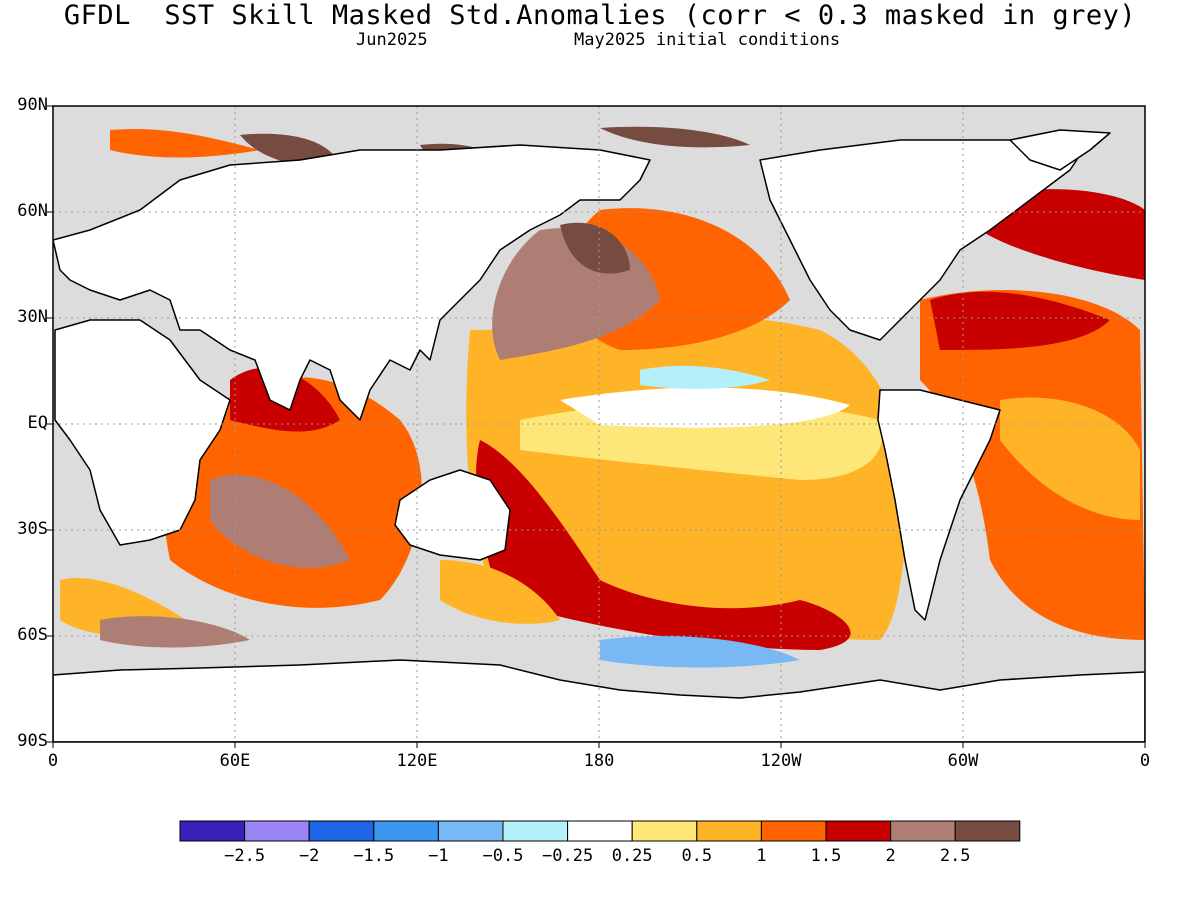 The height and width of the screenshot is (900, 1200). Describe the element at coordinates (392, 40) in the screenshot. I see `forecast-month: Jun2025` at that location.